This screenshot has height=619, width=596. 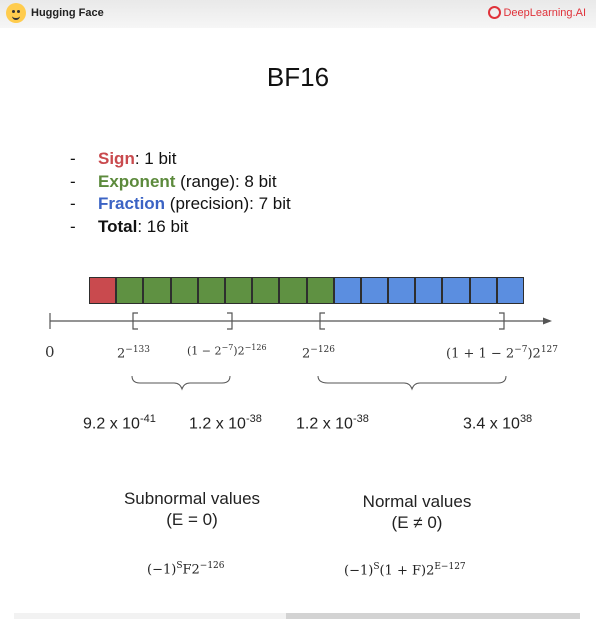 What do you see at coordinates (549, 350) in the screenshot?
I see `label-exponent: 127` at bounding box center [549, 350].